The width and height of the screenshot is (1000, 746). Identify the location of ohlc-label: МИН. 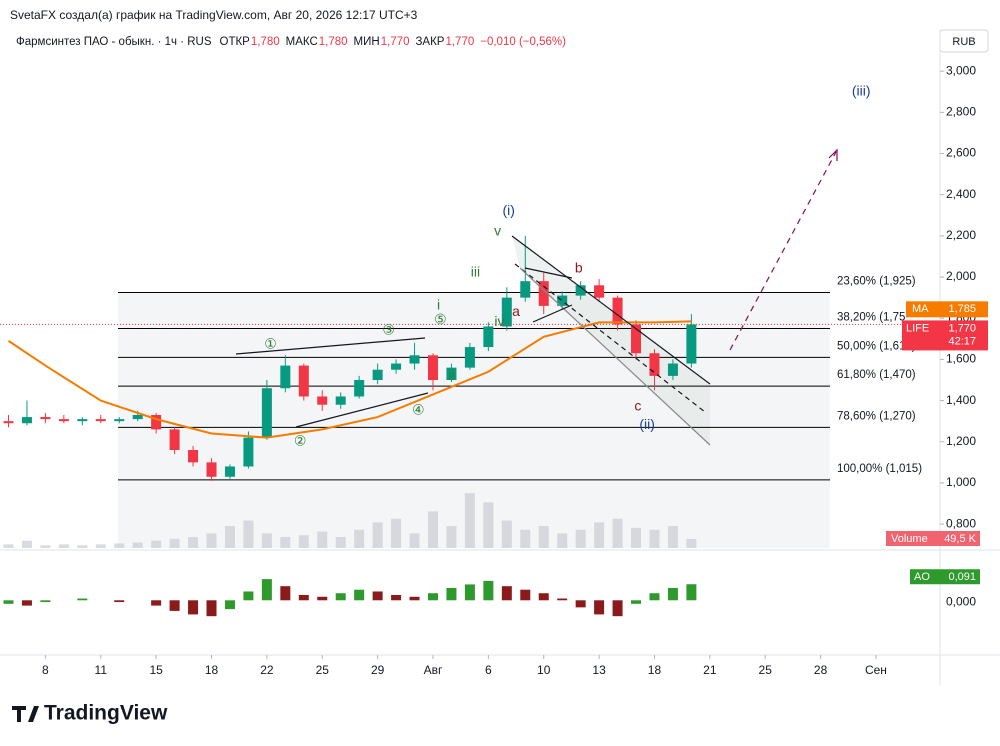
(367, 42).